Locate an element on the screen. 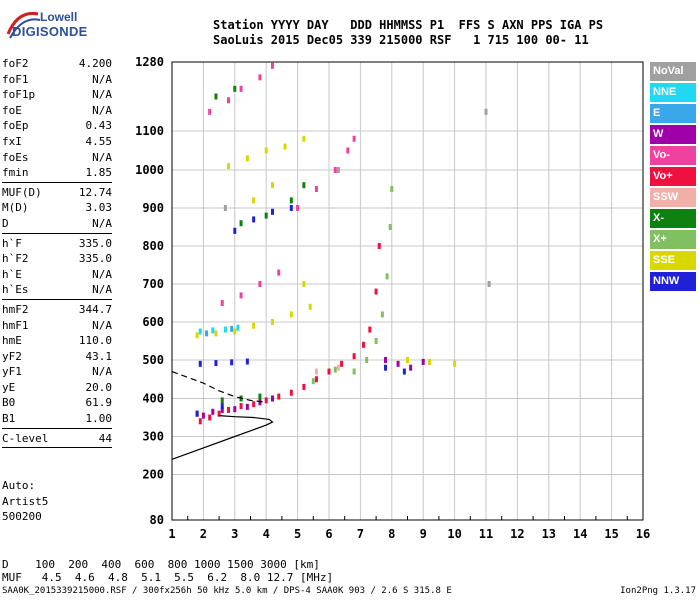 The image size is (700, 600). y-tick-label: 700 is located at coordinates (153, 284).